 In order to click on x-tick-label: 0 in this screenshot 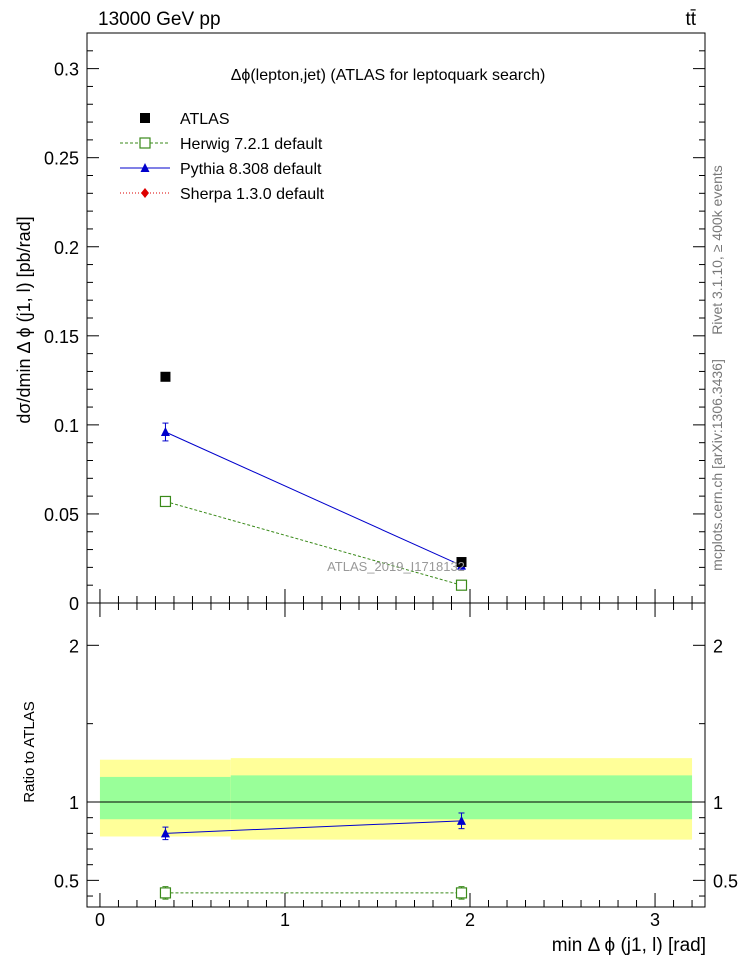, I will do `click(100, 920)`.